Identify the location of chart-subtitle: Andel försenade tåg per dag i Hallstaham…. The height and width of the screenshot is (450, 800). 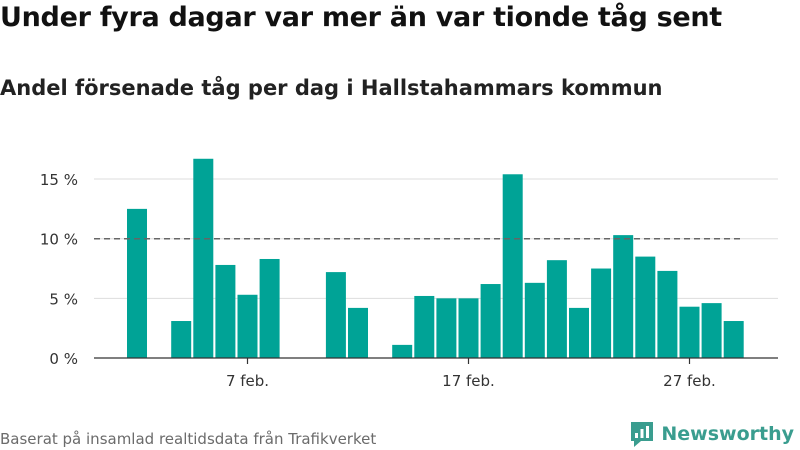
(331, 88).